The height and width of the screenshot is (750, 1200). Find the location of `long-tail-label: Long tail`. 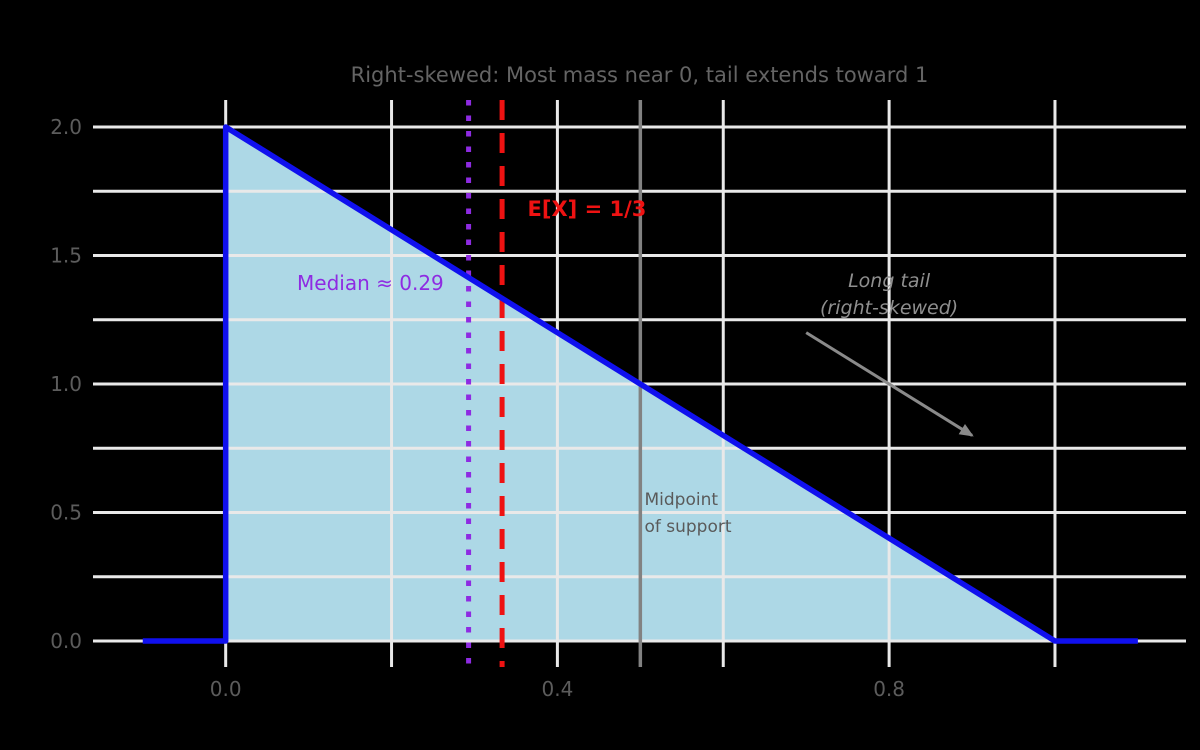

long-tail-label: Long tail is located at coordinates (889, 281).